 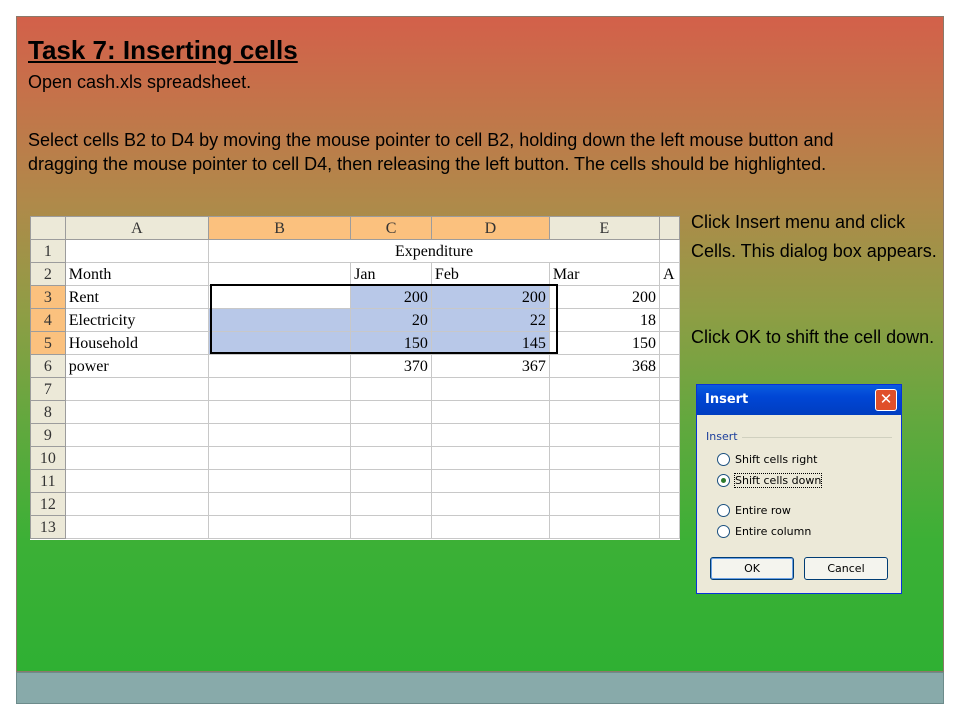 I want to click on select-all-corner, so click(x=48, y=228).